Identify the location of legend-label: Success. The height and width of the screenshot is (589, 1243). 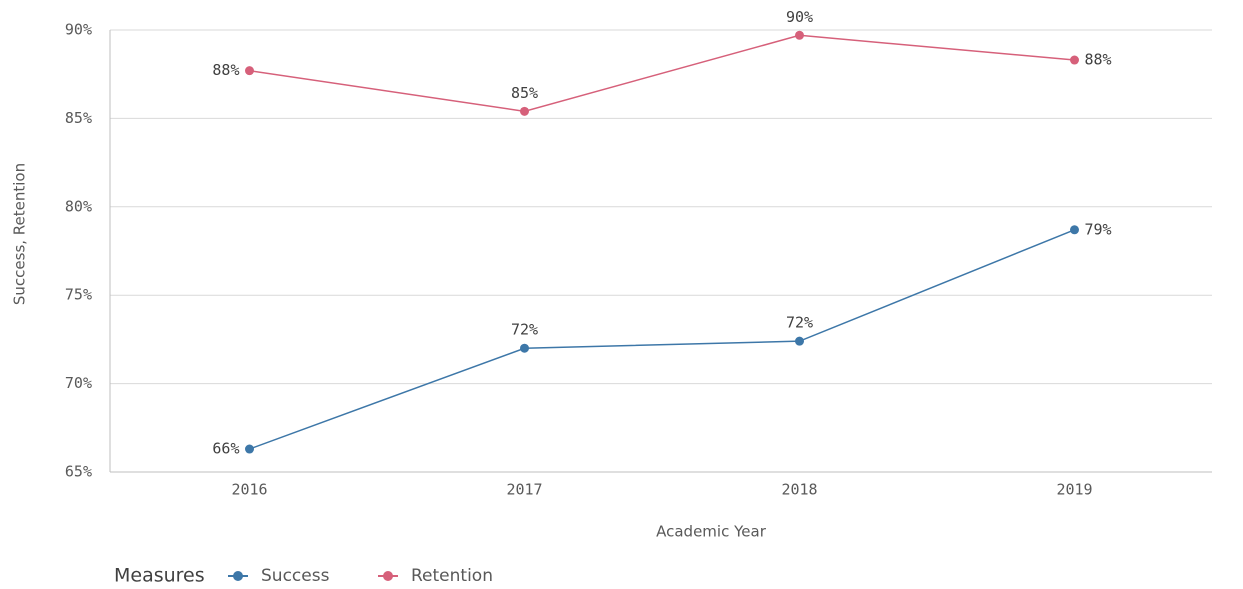
(295, 576).